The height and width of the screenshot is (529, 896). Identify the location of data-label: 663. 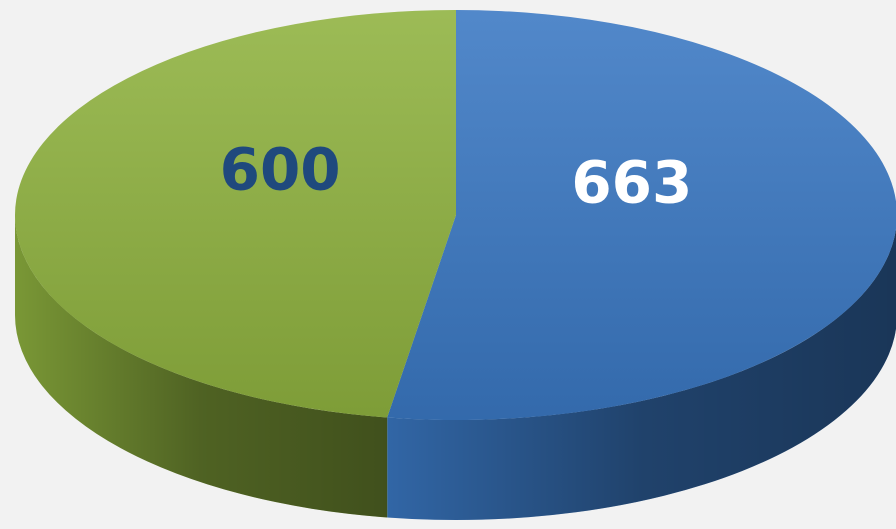
(631, 183).